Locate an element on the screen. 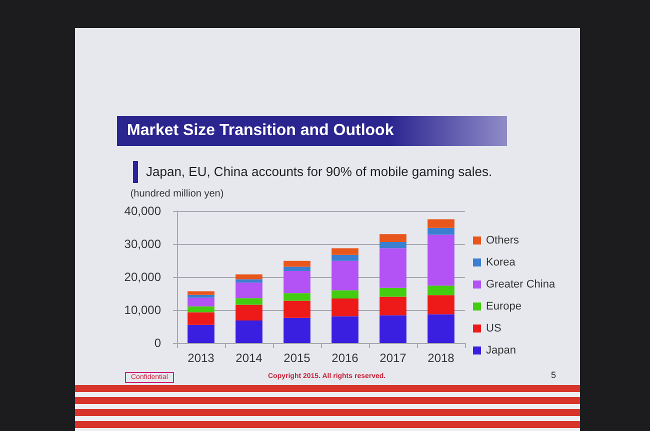 Image resolution: width=650 pixels, height=431 pixels. x-tick-label: 2015 is located at coordinates (297, 358).